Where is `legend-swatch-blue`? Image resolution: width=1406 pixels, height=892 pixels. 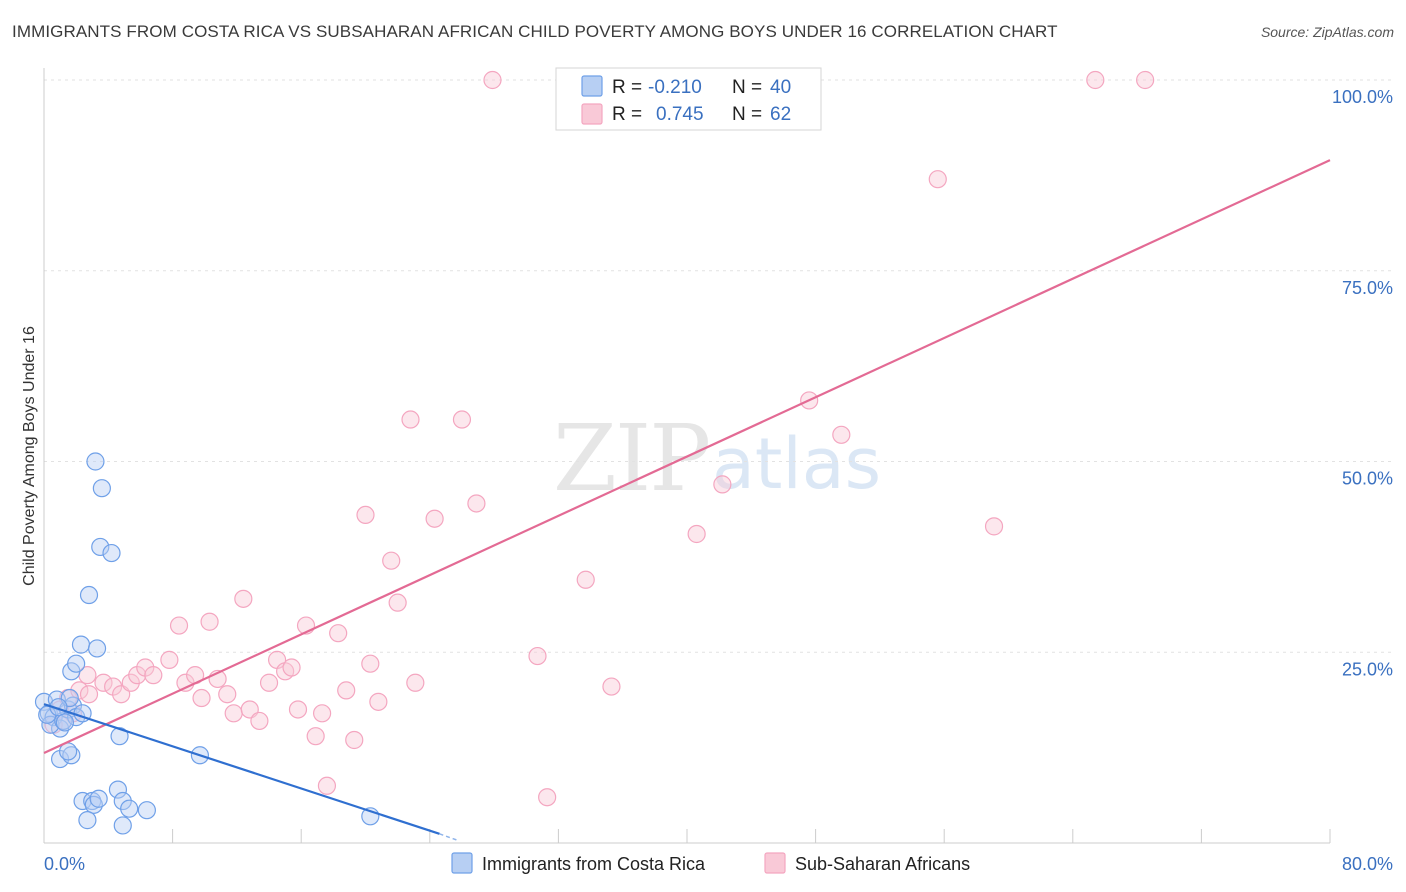 legend-swatch-blue is located at coordinates (592, 86).